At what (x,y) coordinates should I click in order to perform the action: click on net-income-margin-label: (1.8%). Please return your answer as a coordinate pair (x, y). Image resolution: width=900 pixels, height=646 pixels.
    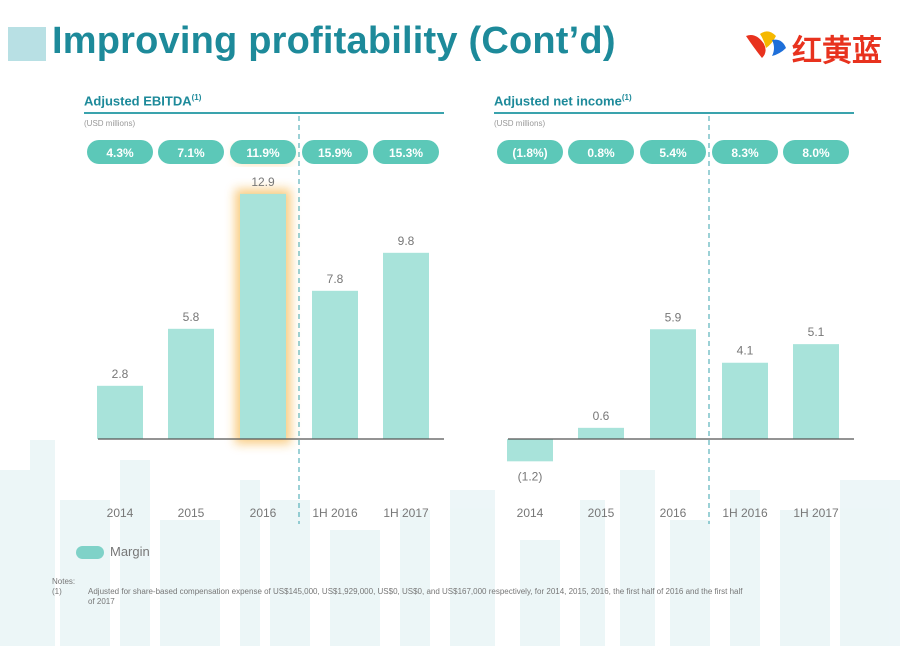
    Looking at the image, I should click on (529, 153).